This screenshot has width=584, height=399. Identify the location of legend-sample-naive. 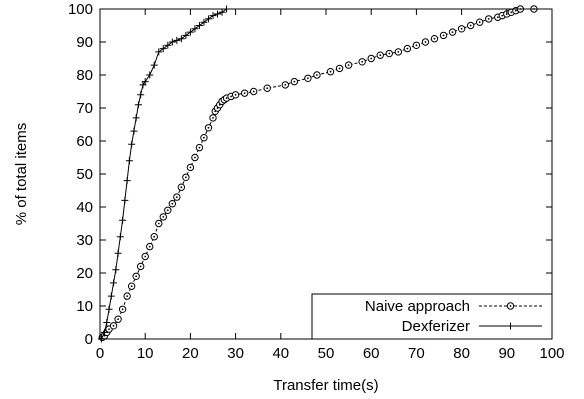
(510, 306).